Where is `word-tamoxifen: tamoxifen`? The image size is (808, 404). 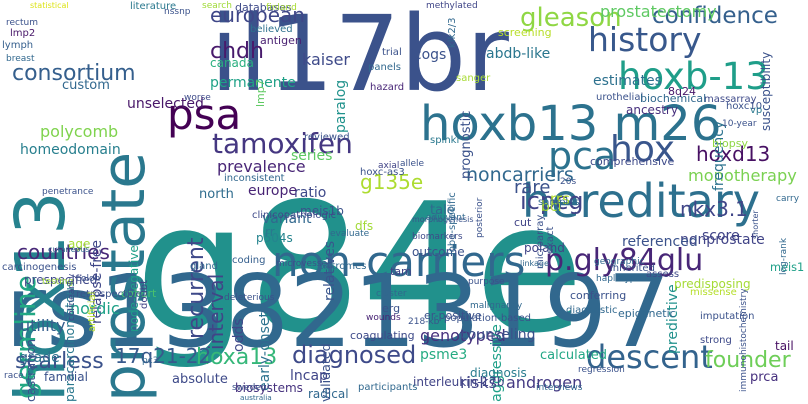
word-tamoxifen: tamoxifen is located at coordinates (282, 143).